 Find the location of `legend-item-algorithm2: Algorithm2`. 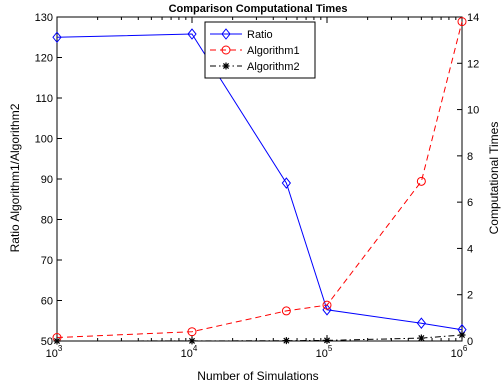

legend-item-algorithm2: Algorithm2 is located at coordinates (255, 67).